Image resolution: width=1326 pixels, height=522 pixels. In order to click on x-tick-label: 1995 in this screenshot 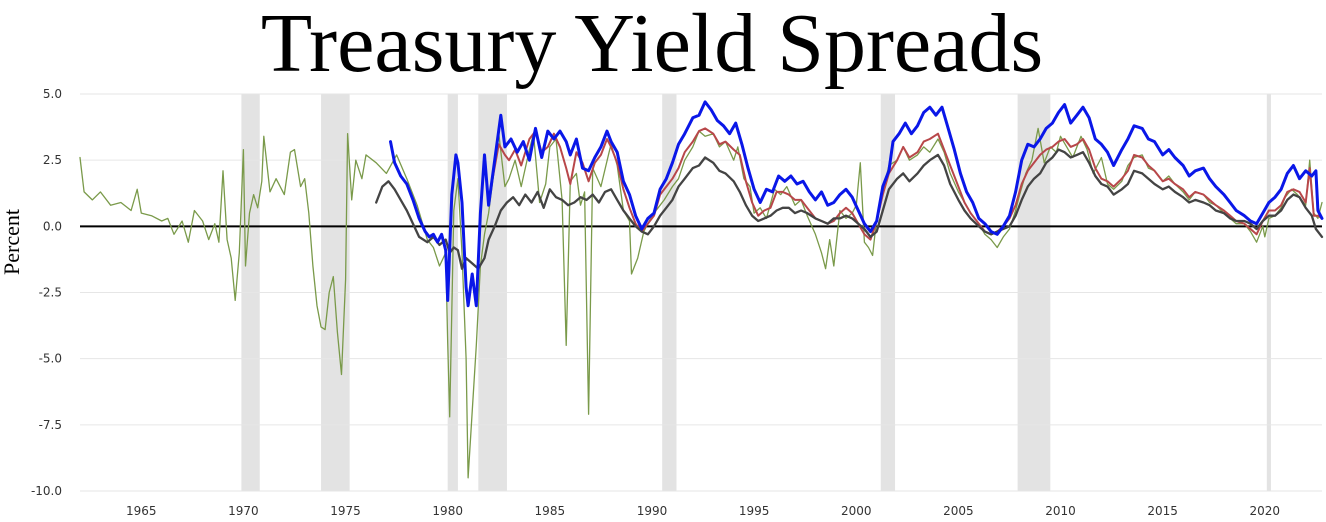, I will do `click(754, 511)`.